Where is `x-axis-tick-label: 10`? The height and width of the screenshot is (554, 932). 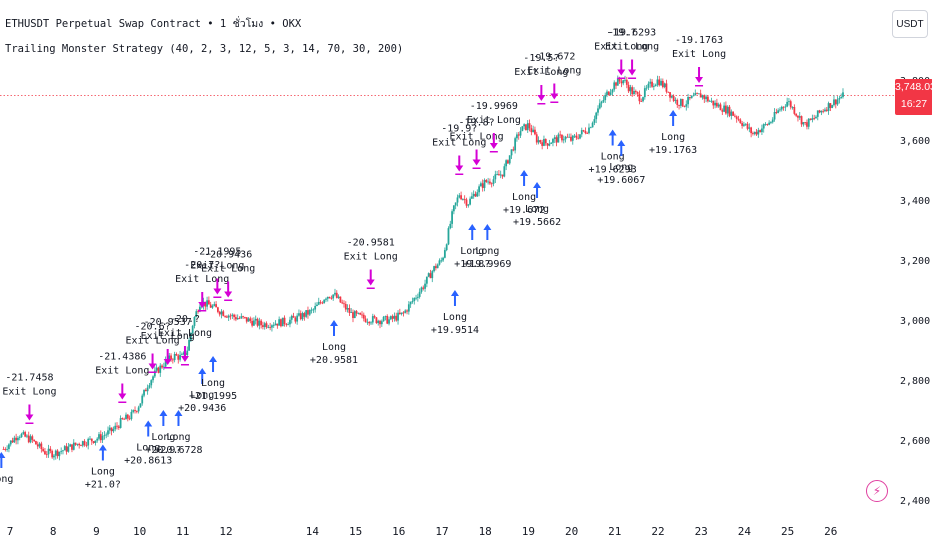 x-axis-tick-label: 10 is located at coordinates (139, 531).